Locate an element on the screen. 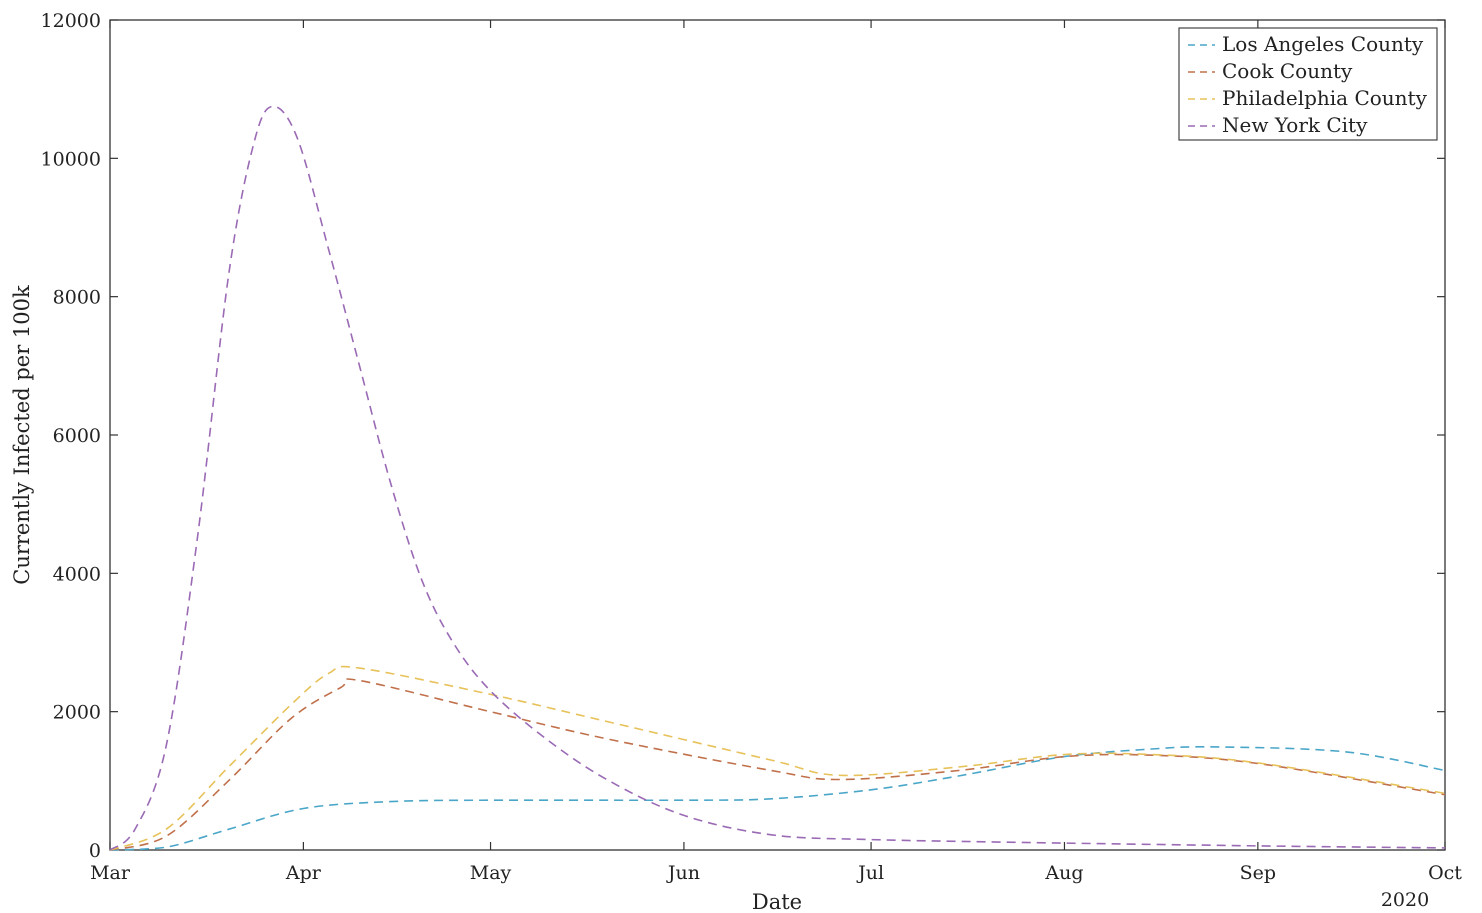  y-tick-label: 8000 is located at coordinates (77, 298).